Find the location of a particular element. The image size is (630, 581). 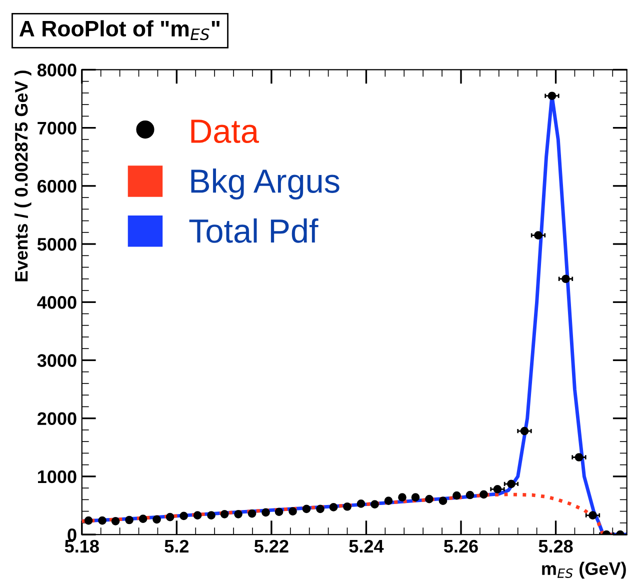

y-tick-label: 2000 is located at coordinates (57, 419).